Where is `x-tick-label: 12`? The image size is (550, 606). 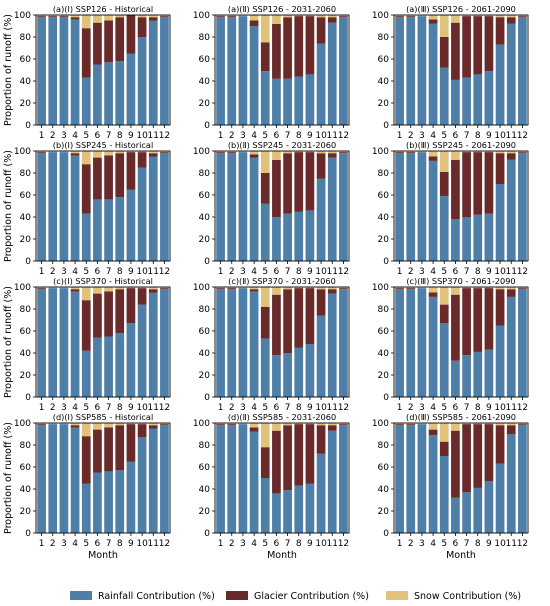
x-tick-label: 12 is located at coordinates (522, 544).